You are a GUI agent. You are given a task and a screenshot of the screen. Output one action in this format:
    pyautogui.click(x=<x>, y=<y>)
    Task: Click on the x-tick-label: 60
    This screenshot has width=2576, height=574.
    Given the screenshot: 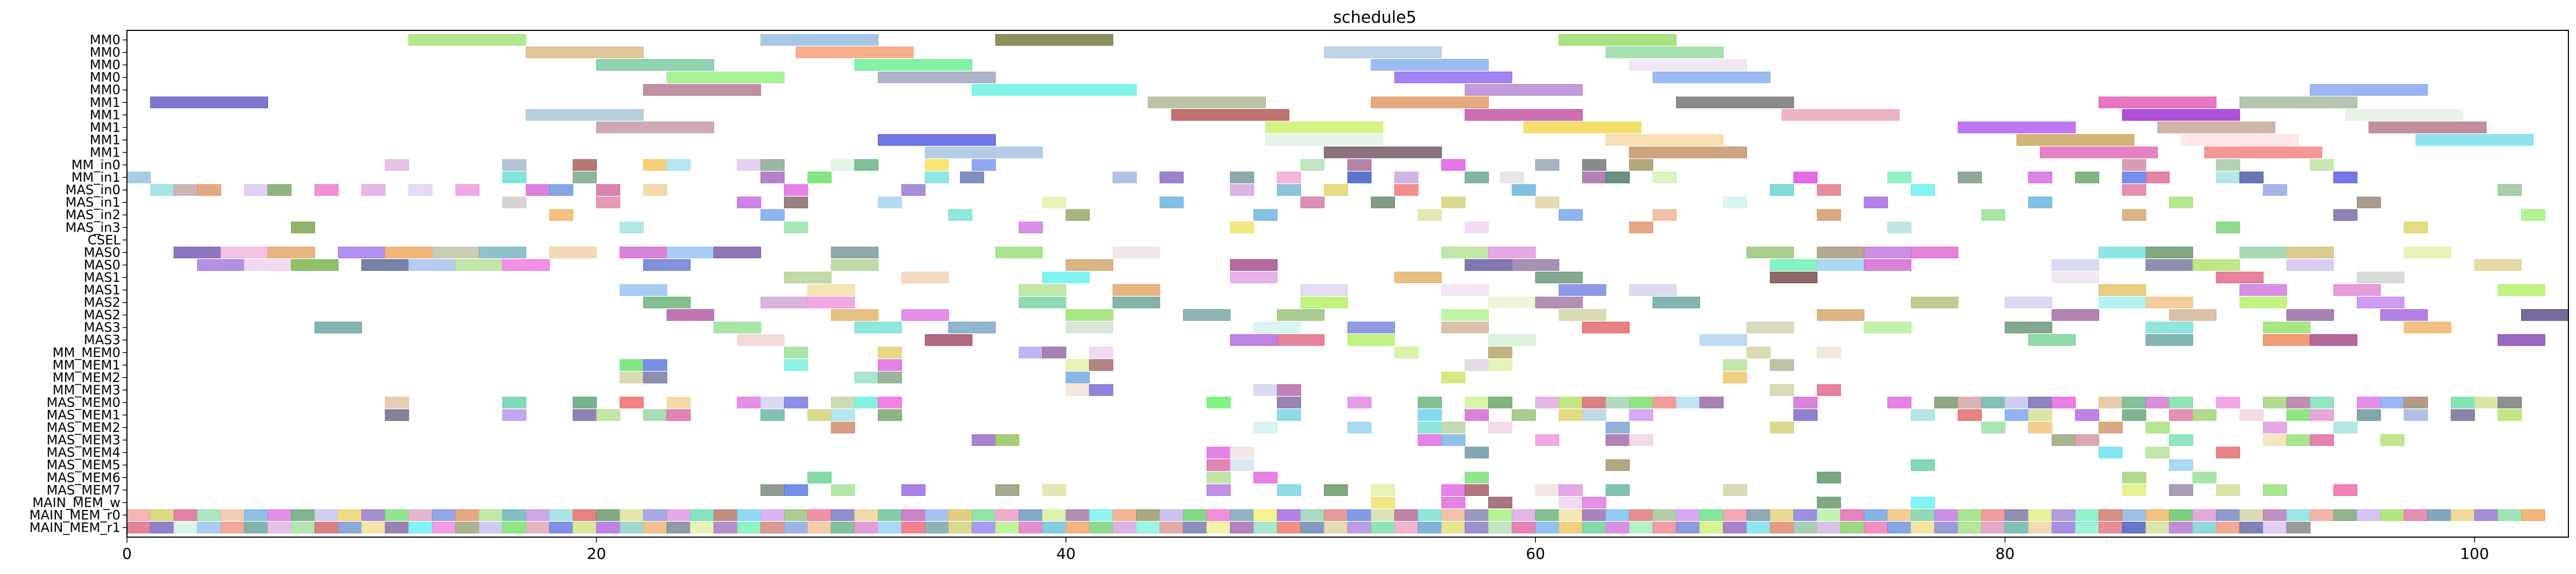 What is the action you would take?
    pyautogui.click(x=1535, y=554)
    